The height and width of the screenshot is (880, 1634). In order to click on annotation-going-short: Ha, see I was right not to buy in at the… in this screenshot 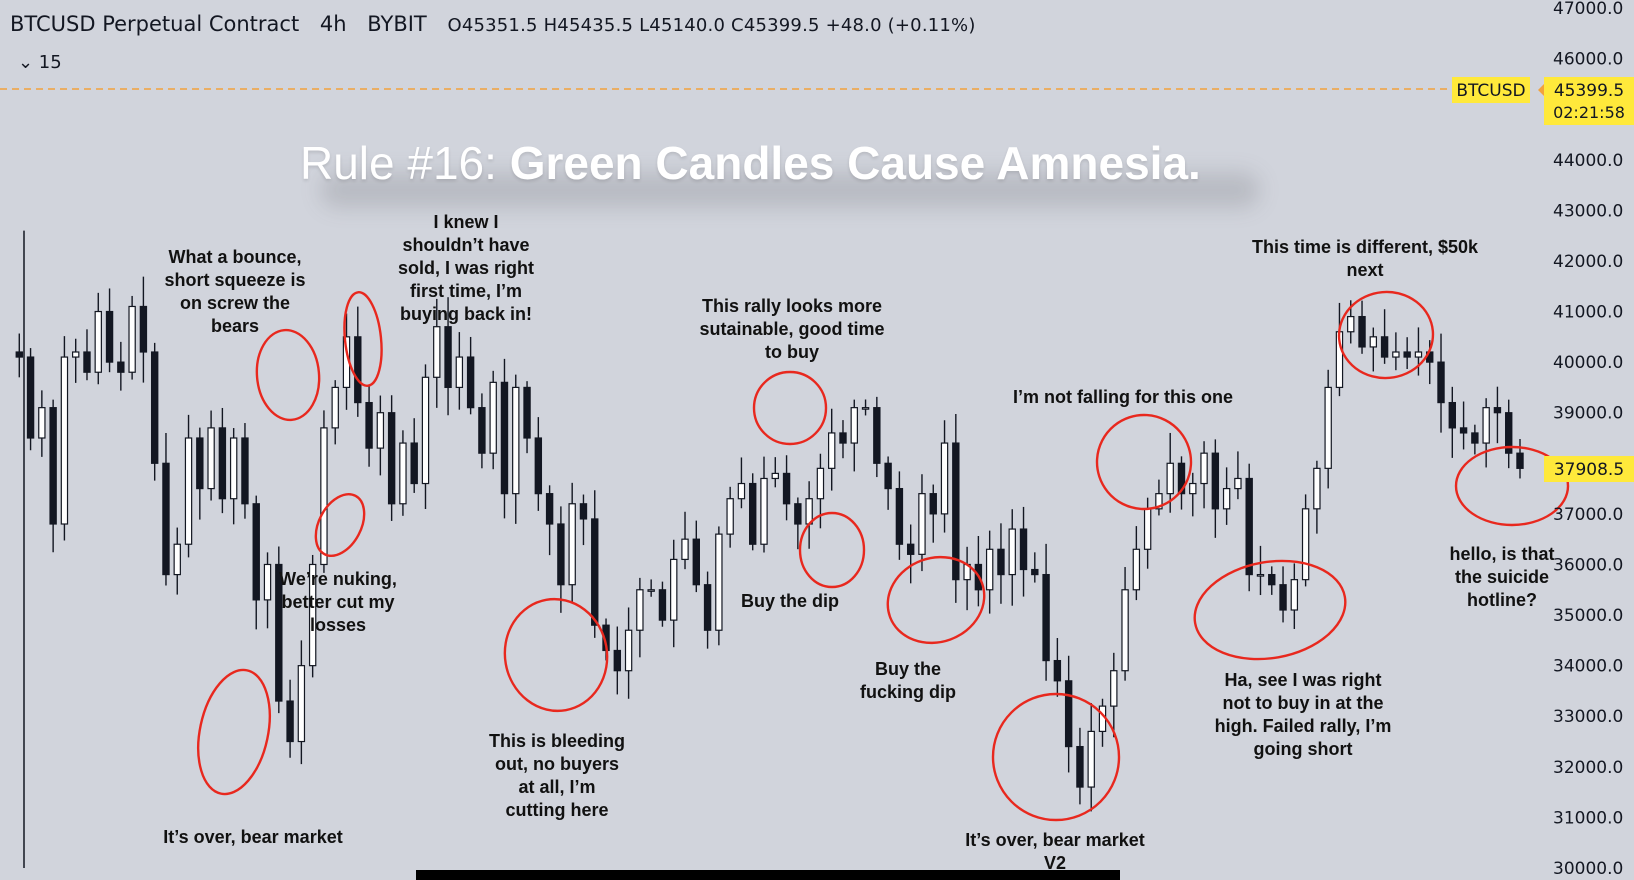, I will do `click(1303, 714)`.